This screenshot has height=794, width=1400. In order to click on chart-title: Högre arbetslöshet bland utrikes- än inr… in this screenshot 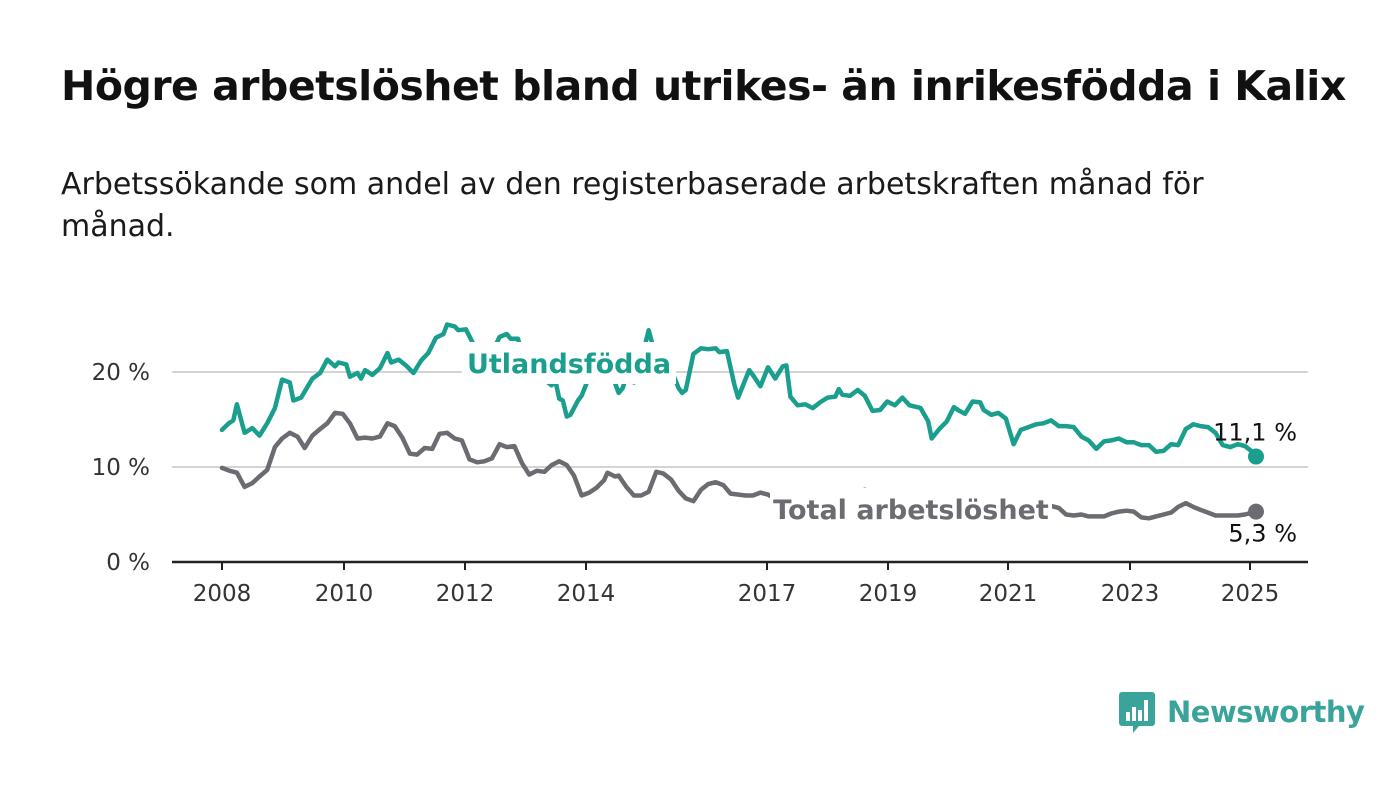, I will do `click(703, 86)`.